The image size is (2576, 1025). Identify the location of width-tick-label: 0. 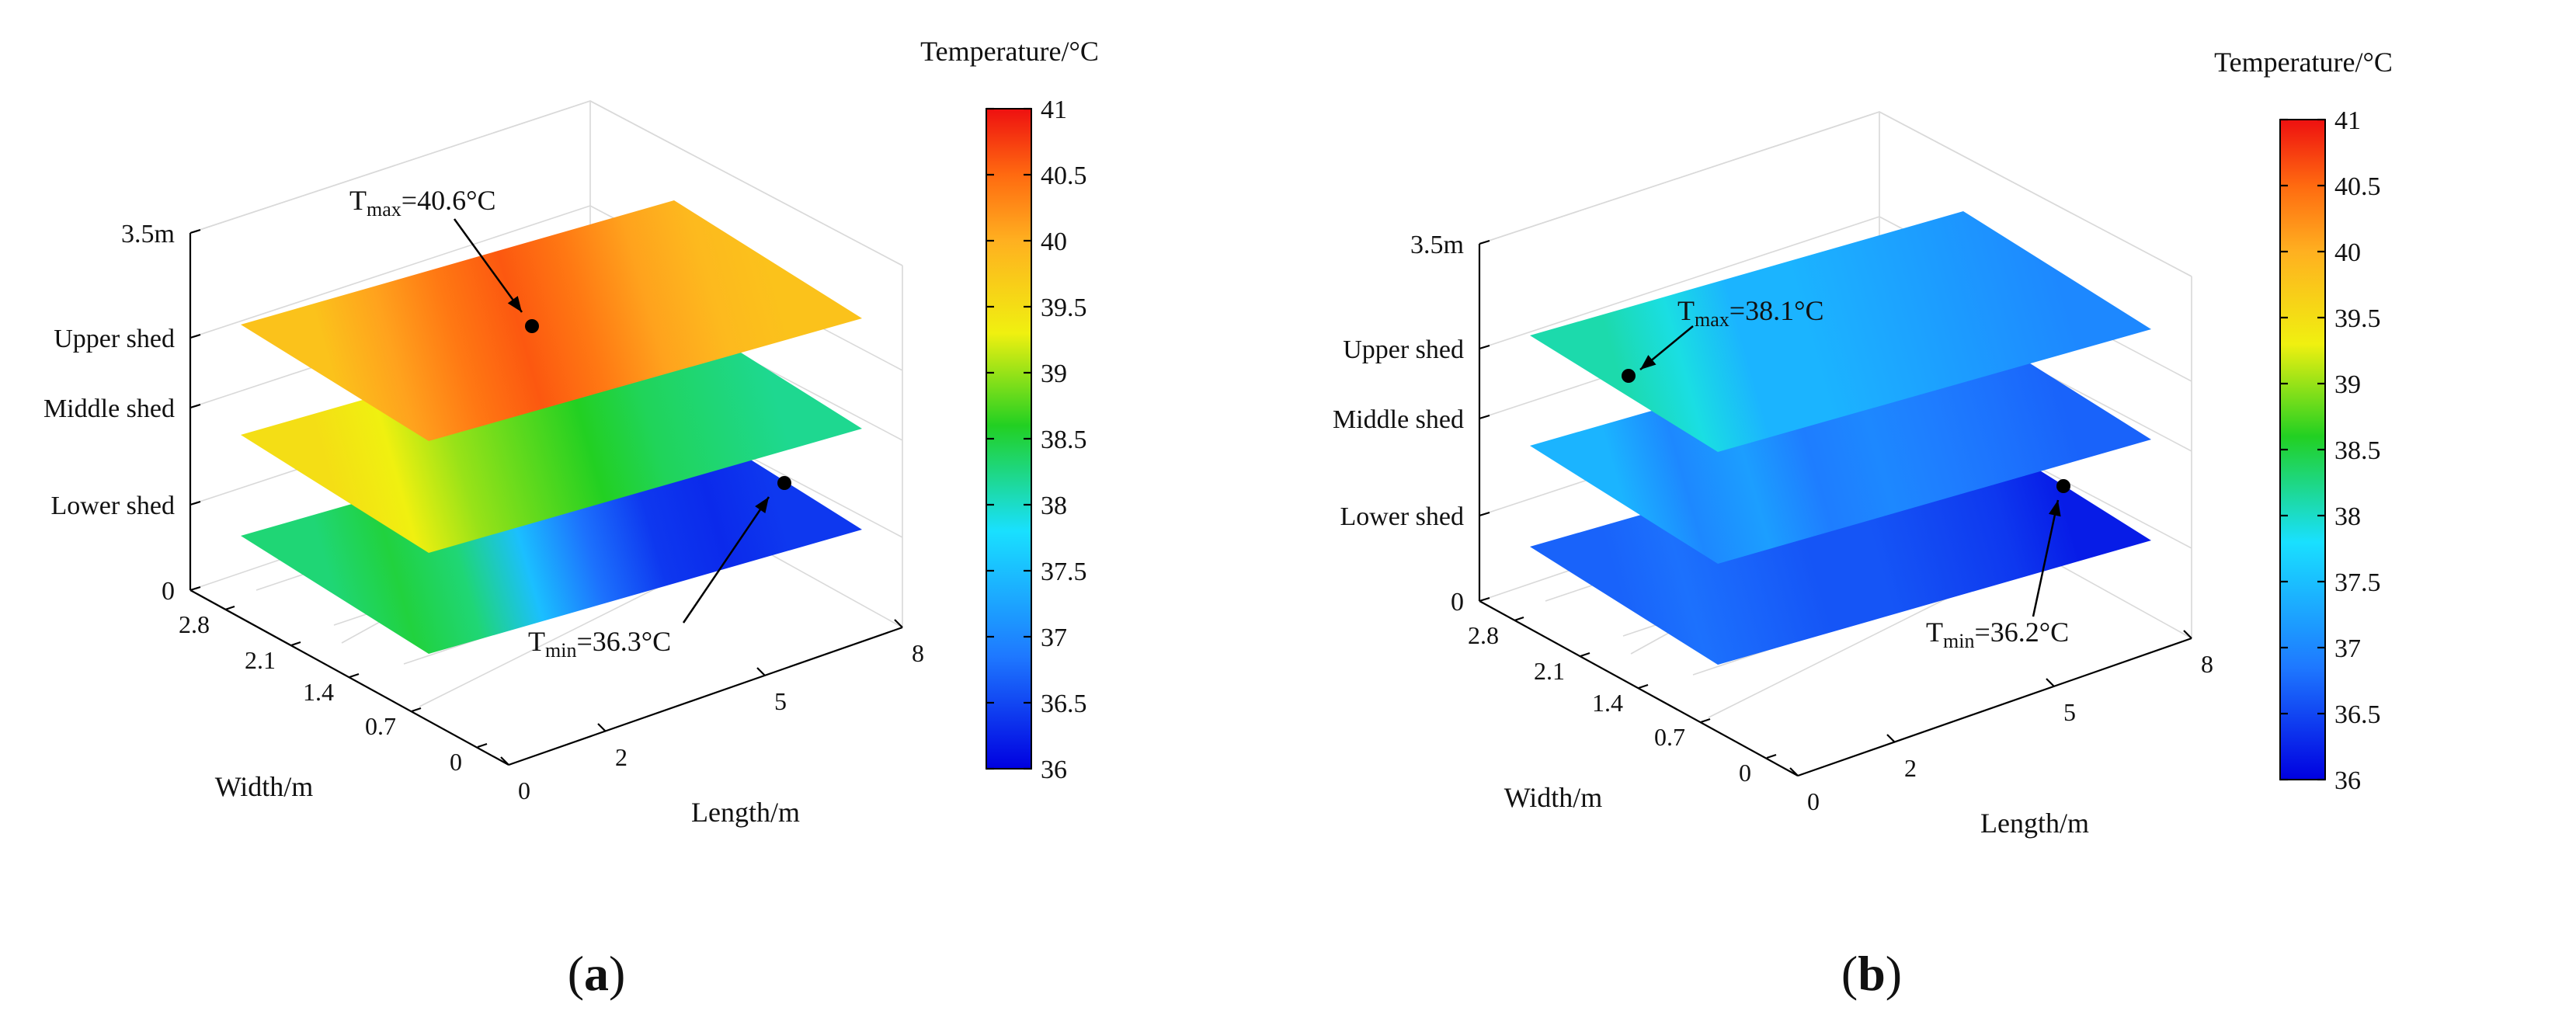
(456, 762).